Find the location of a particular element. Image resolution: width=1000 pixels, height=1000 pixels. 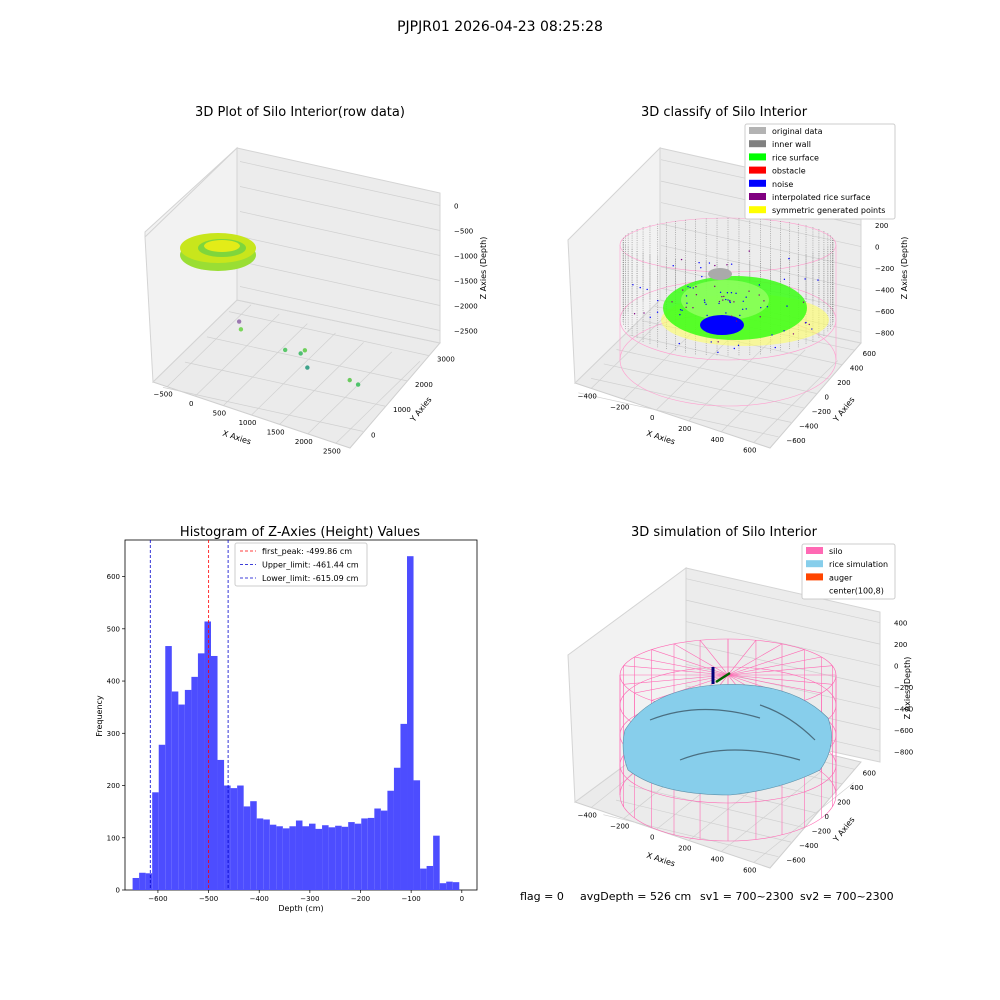

panel3-ylabel: Frequency is located at coordinates (99, 716).